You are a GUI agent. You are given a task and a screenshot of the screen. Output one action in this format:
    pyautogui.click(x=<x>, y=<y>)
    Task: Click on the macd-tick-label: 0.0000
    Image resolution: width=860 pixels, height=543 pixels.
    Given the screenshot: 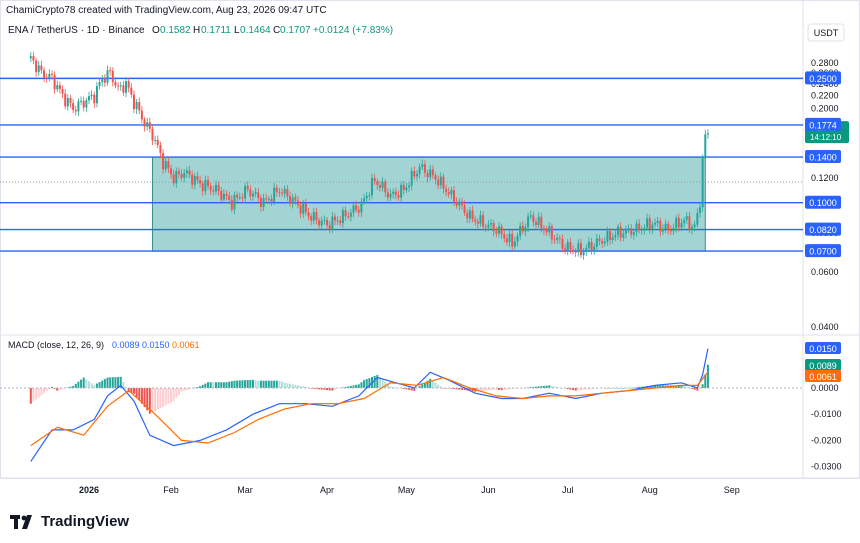 What is the action you would take?
    pyautogui.click(x=825, y=388)
    